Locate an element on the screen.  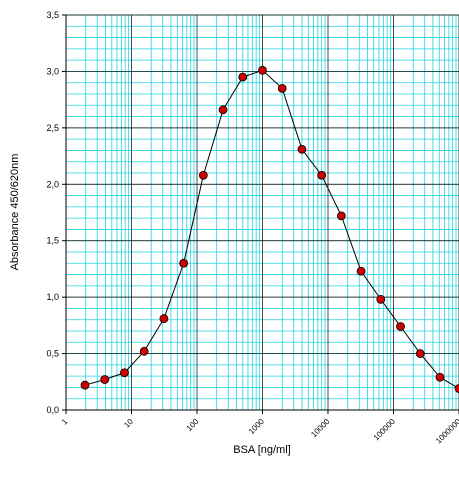
y-tick-labels: 0,0 0,5 1,0 1,5 2,0 2,5 3,0 3,5 is located at coordinates (52, 212).